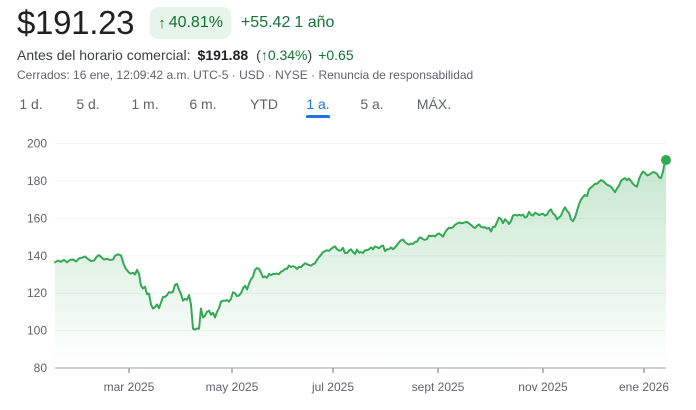 The height and width of the screenshot is (410, 696). What do you see at coordinates (310, 55) in the screenshot?
I see `paren-close: )` at bounding box center [310, 55].